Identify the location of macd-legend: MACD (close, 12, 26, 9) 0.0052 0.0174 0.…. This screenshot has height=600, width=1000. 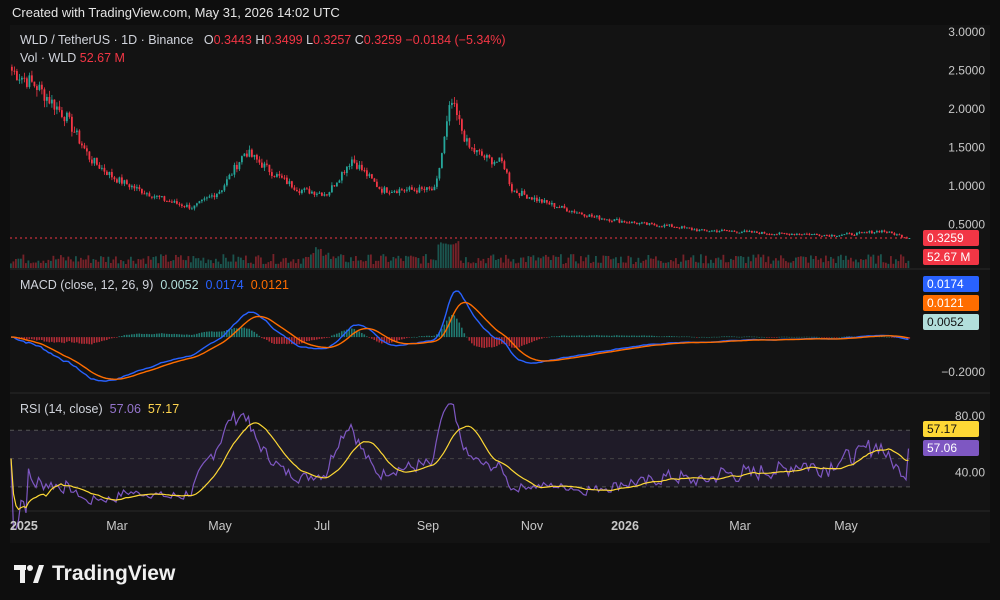
(154, 285).